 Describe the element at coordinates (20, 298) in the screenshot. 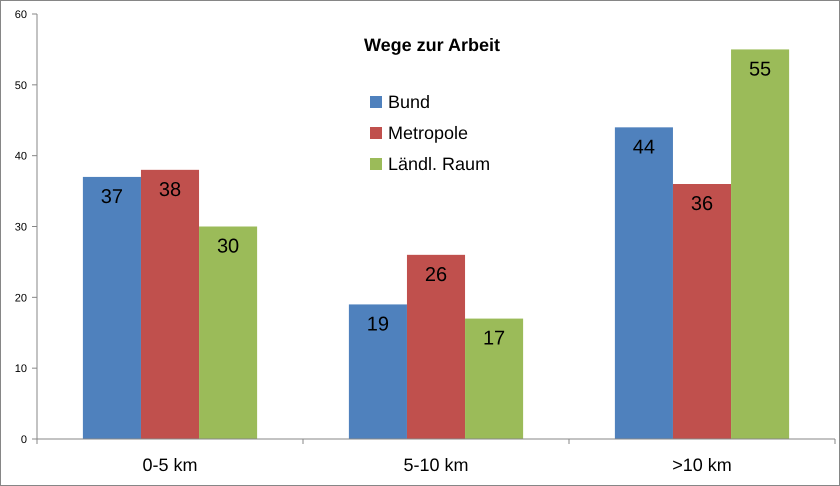

I see `y-tick-label: 20` at that location.